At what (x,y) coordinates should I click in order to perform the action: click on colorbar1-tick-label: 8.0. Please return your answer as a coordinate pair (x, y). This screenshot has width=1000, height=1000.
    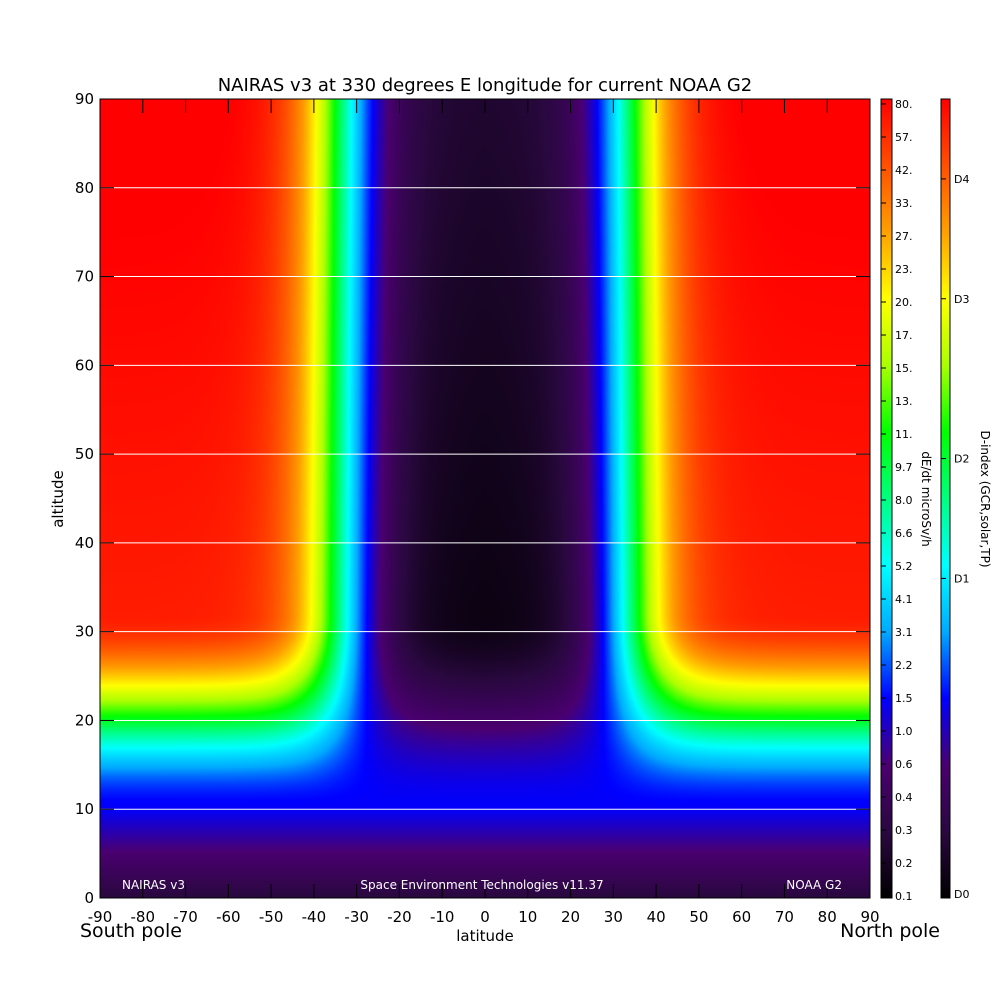
    Looking at the image, I should click on (904, 500).